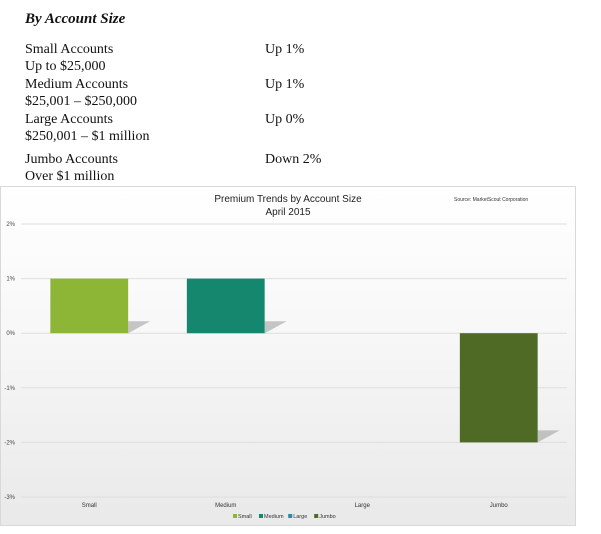 The image size is (601, 534). What do you see at coordinates (288, 199) in the screenshot?
I see `chart-title: Premium Trends by Account Size` at bounding box center [288, 199].